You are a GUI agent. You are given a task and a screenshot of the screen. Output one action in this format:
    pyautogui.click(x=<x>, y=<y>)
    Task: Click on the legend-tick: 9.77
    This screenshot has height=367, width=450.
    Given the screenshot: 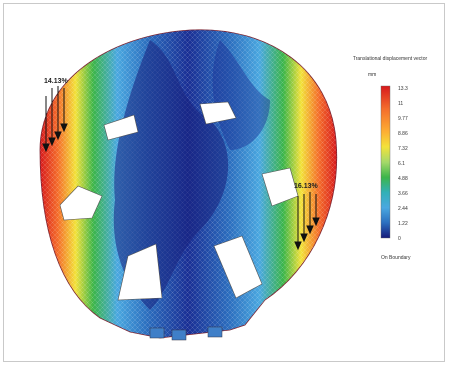 What is the action you would take?
    pyautogui.click(x=403, y=119)
    